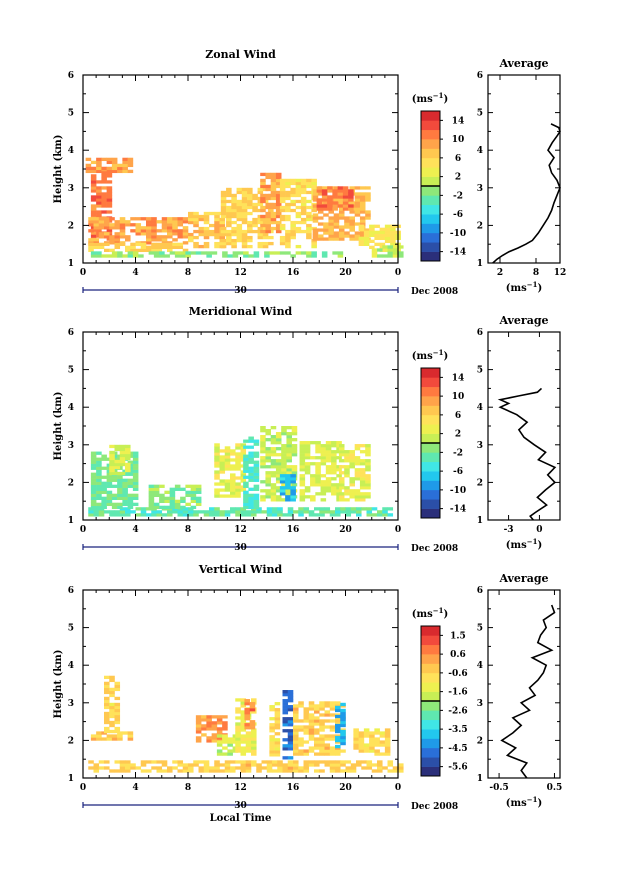 This screenshot has height=873, width=618. I want to click on average-y-tick-label: 1, so click(480, 779).